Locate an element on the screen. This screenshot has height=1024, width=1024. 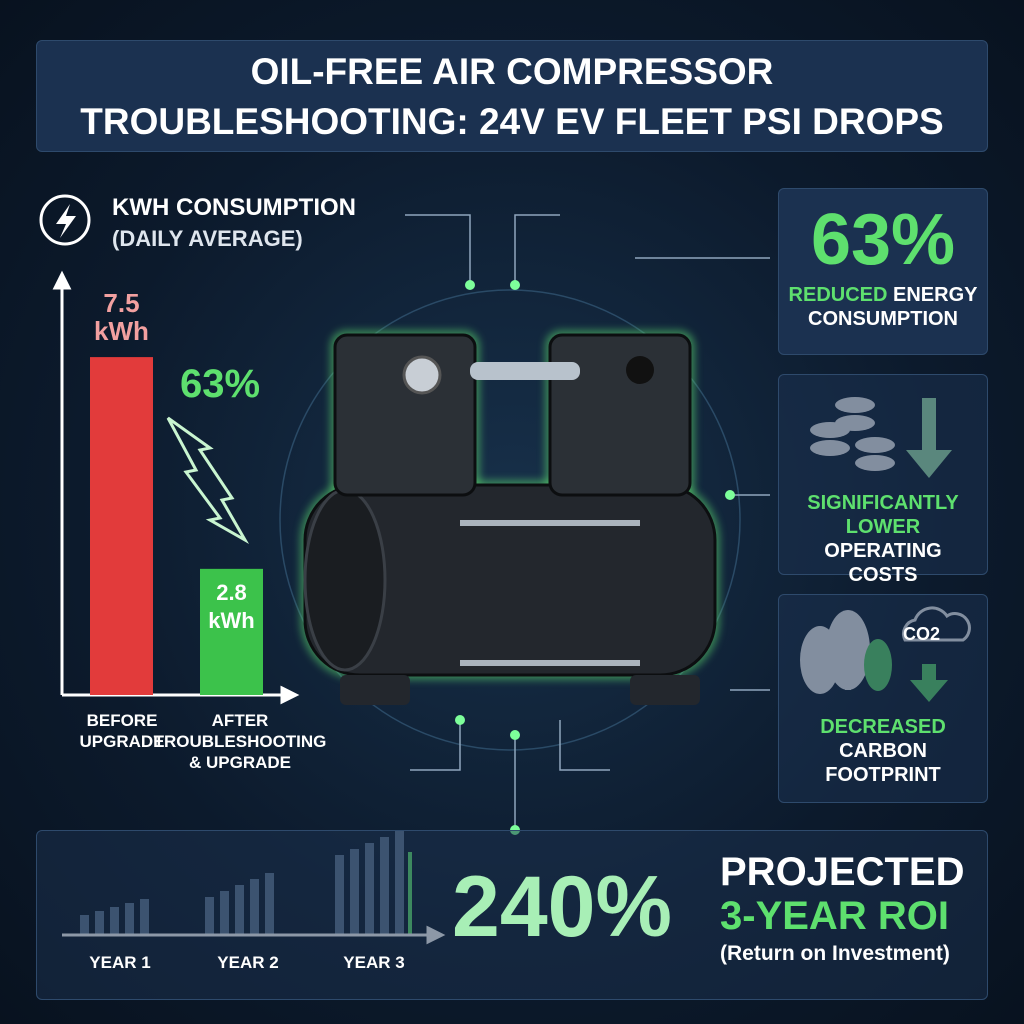
roi-note: (Return on Investment) is located at coordinates (835, 953).